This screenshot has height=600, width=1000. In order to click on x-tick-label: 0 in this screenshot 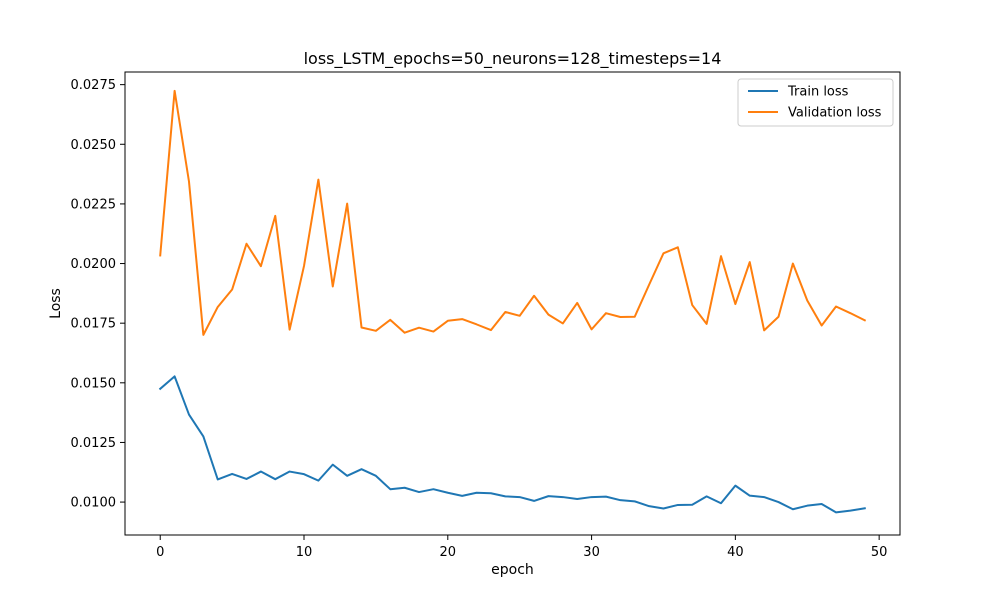, I will do `click(160, 552)`.